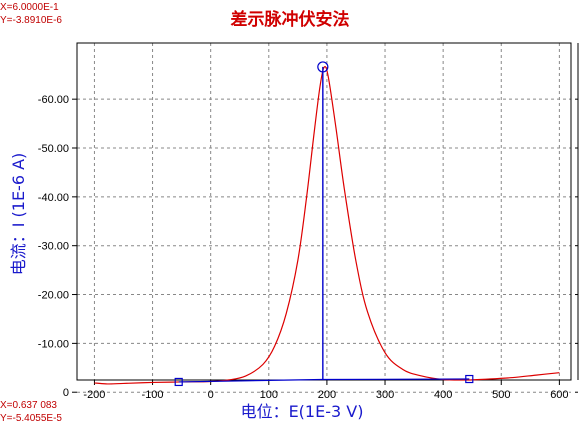 The width and height of the screenshot is (580, 430). Describe the element at coordinates (324, 380) in the screenshot. I see `baseline-line` at that location.